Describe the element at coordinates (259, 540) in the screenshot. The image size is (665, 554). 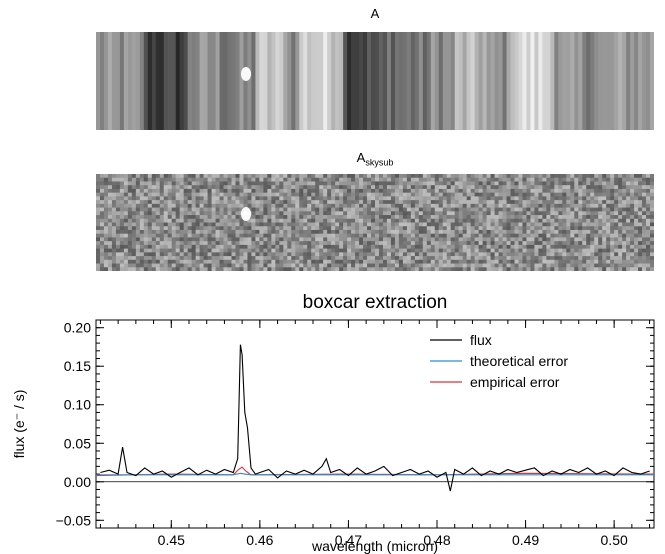
I see `x-tick-label: 0.46` at that location.